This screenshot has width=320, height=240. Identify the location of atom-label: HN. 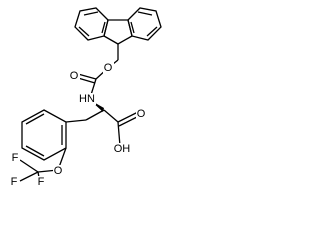
(87, 99).